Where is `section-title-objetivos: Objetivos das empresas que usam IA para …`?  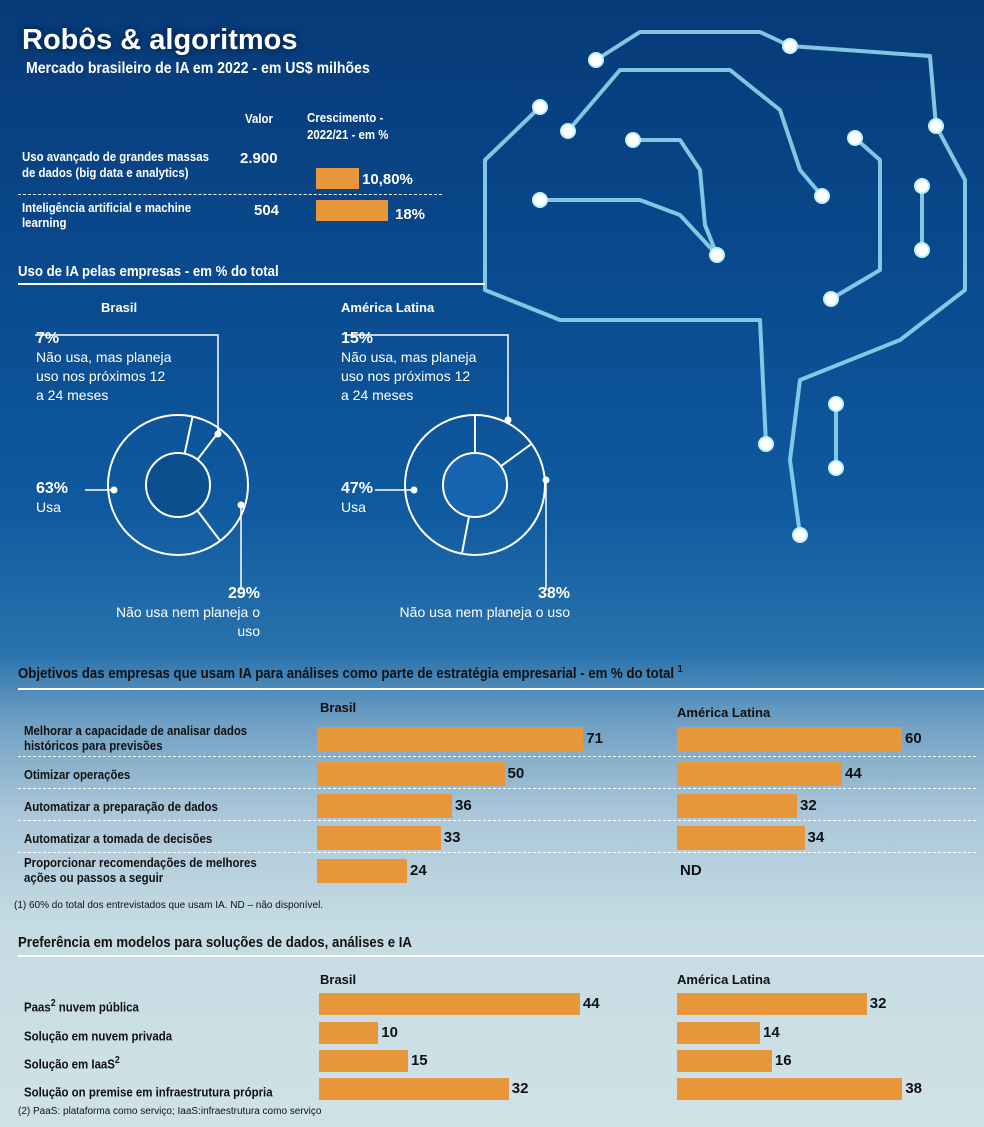
section-title-objetivos: Objetivos das empresas que usam IA para … is located at coordinates (350, 673).